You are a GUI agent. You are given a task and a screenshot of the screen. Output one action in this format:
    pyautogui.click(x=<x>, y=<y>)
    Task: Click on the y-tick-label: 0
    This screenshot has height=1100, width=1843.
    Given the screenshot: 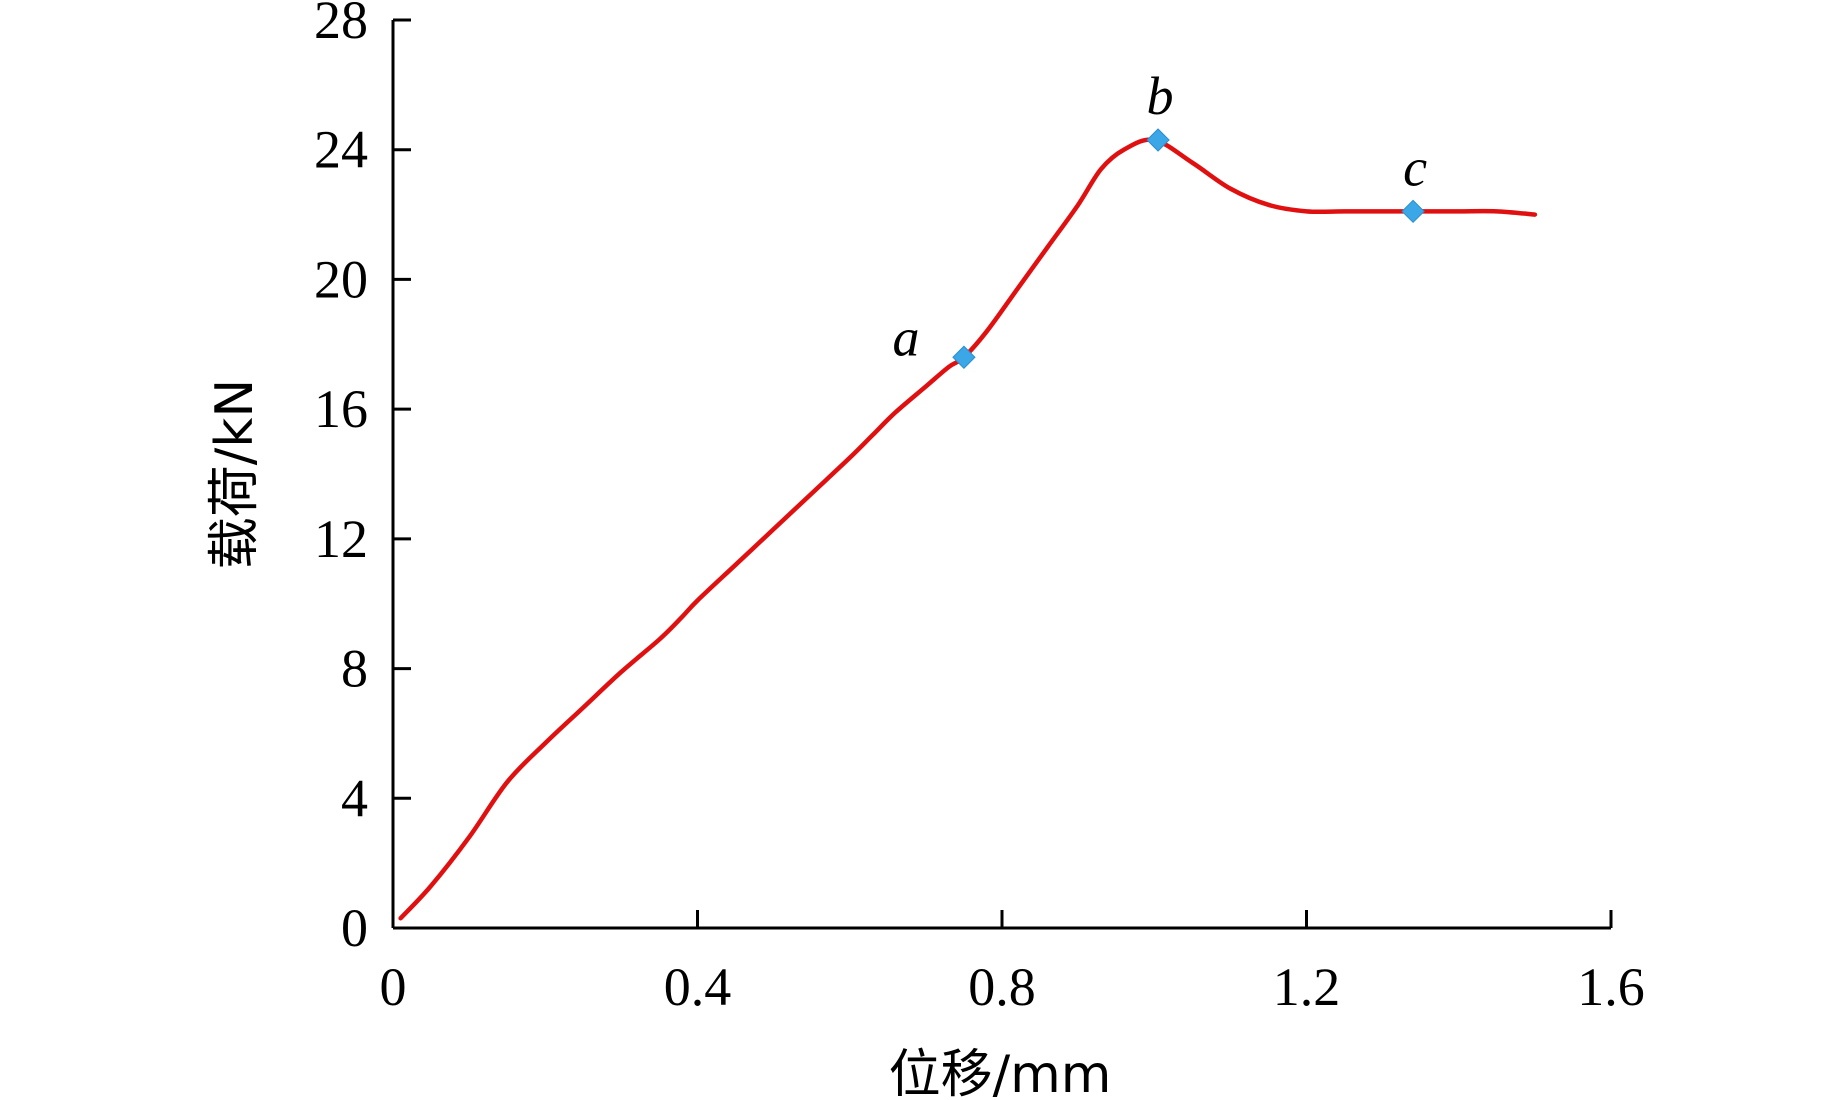 What is the action you would take?
    pyautogui.click(x=354, y=928)
    